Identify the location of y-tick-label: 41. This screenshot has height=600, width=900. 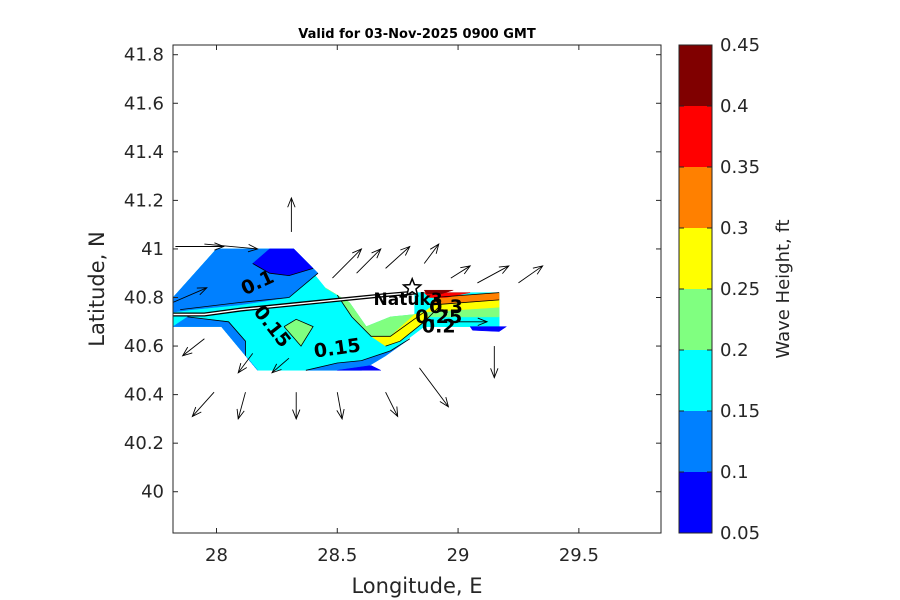
(152, 249).